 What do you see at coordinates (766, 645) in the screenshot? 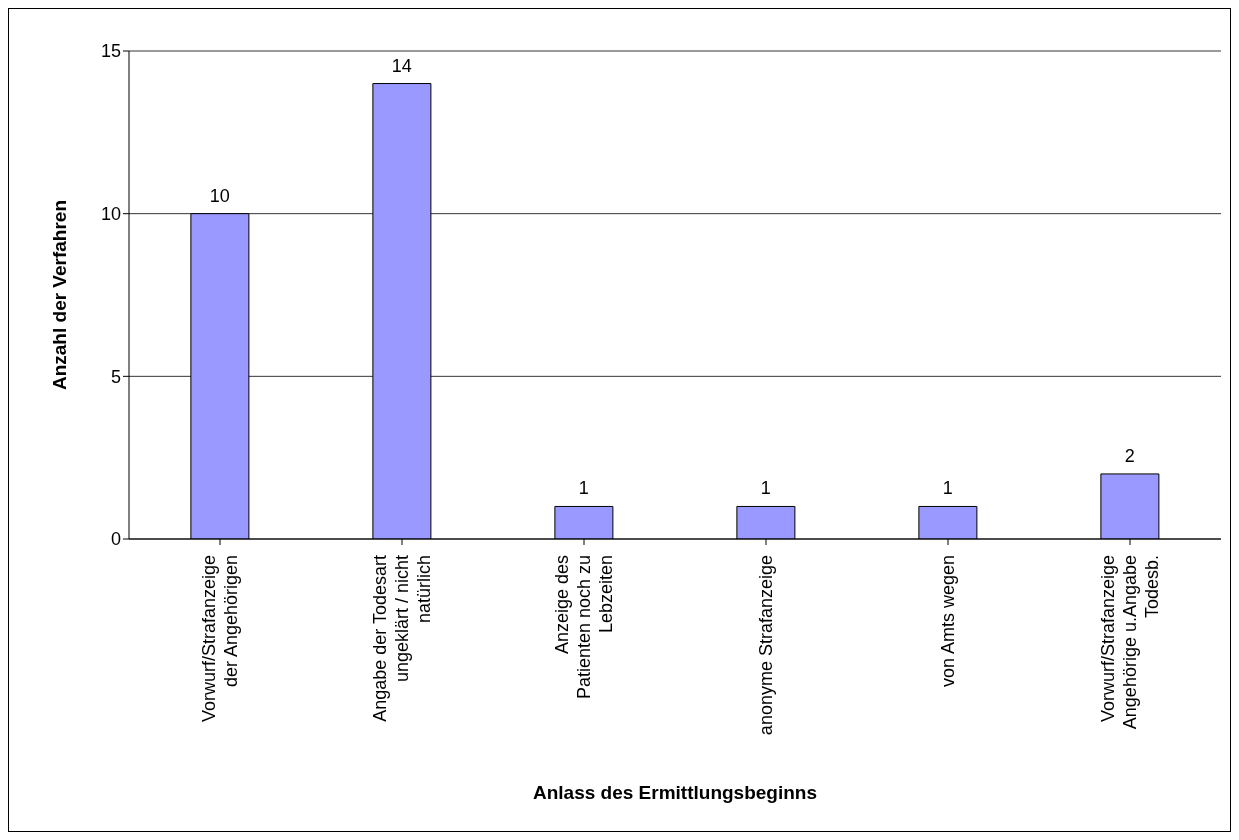
I see `x-tick-label: anonyme Strafanzeige` at bounding box center [766, 645].